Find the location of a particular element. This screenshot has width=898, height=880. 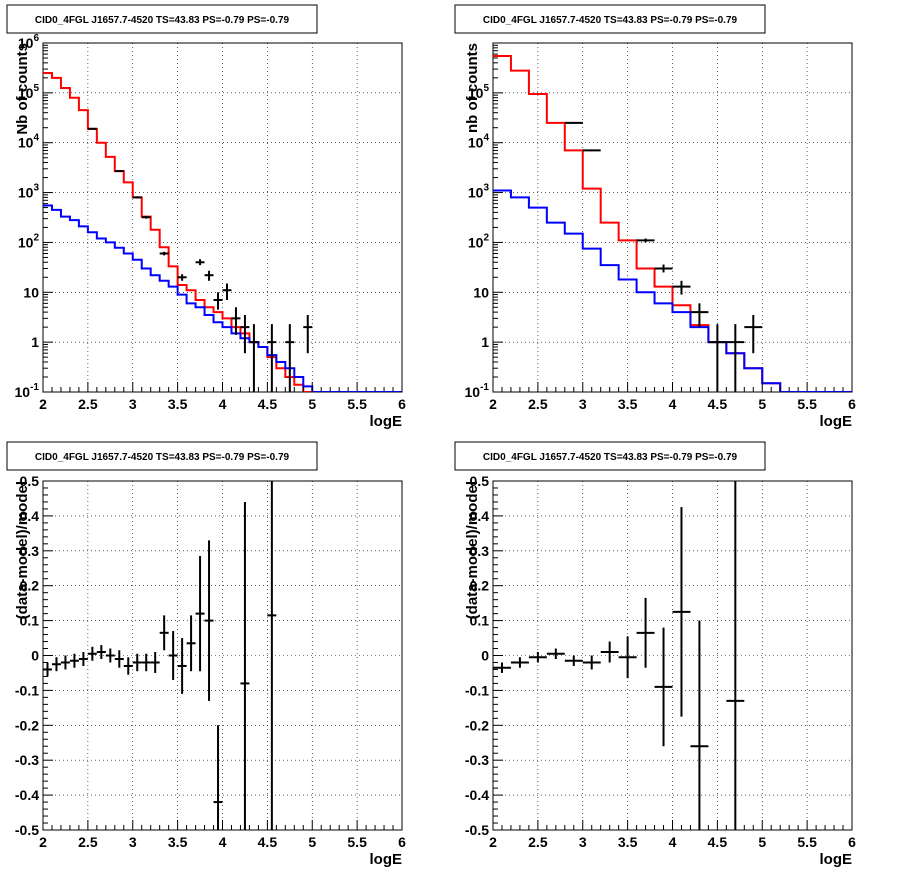

y-tick-label: 1 is located at coordinates (35, 342).